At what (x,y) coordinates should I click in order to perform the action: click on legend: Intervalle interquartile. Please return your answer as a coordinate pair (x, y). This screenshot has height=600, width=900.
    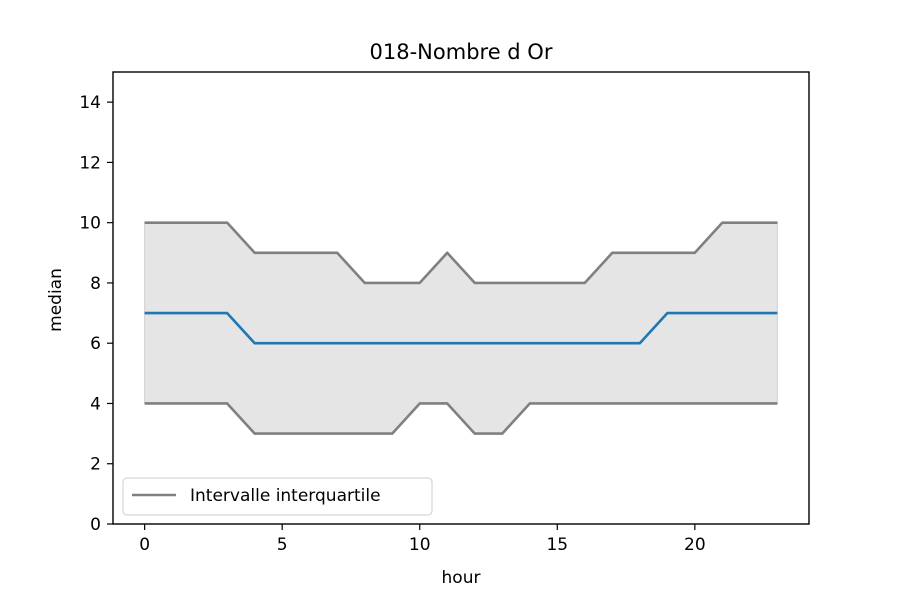
    Looking at the image, I should click on (277, 496).